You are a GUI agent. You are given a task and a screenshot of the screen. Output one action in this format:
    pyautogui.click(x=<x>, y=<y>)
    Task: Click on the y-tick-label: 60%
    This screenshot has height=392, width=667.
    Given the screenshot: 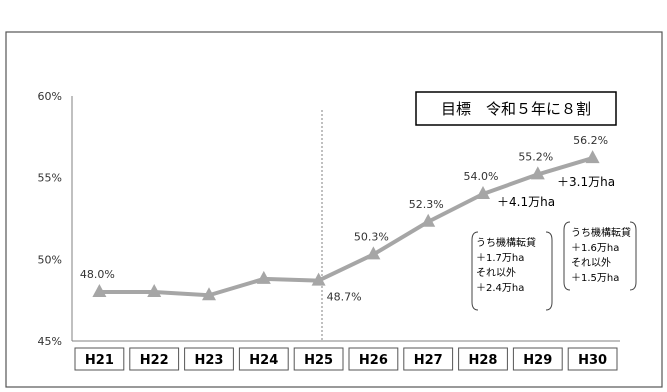 What is the action you would take?
    pyautogui.click(x=50, y=96)
    